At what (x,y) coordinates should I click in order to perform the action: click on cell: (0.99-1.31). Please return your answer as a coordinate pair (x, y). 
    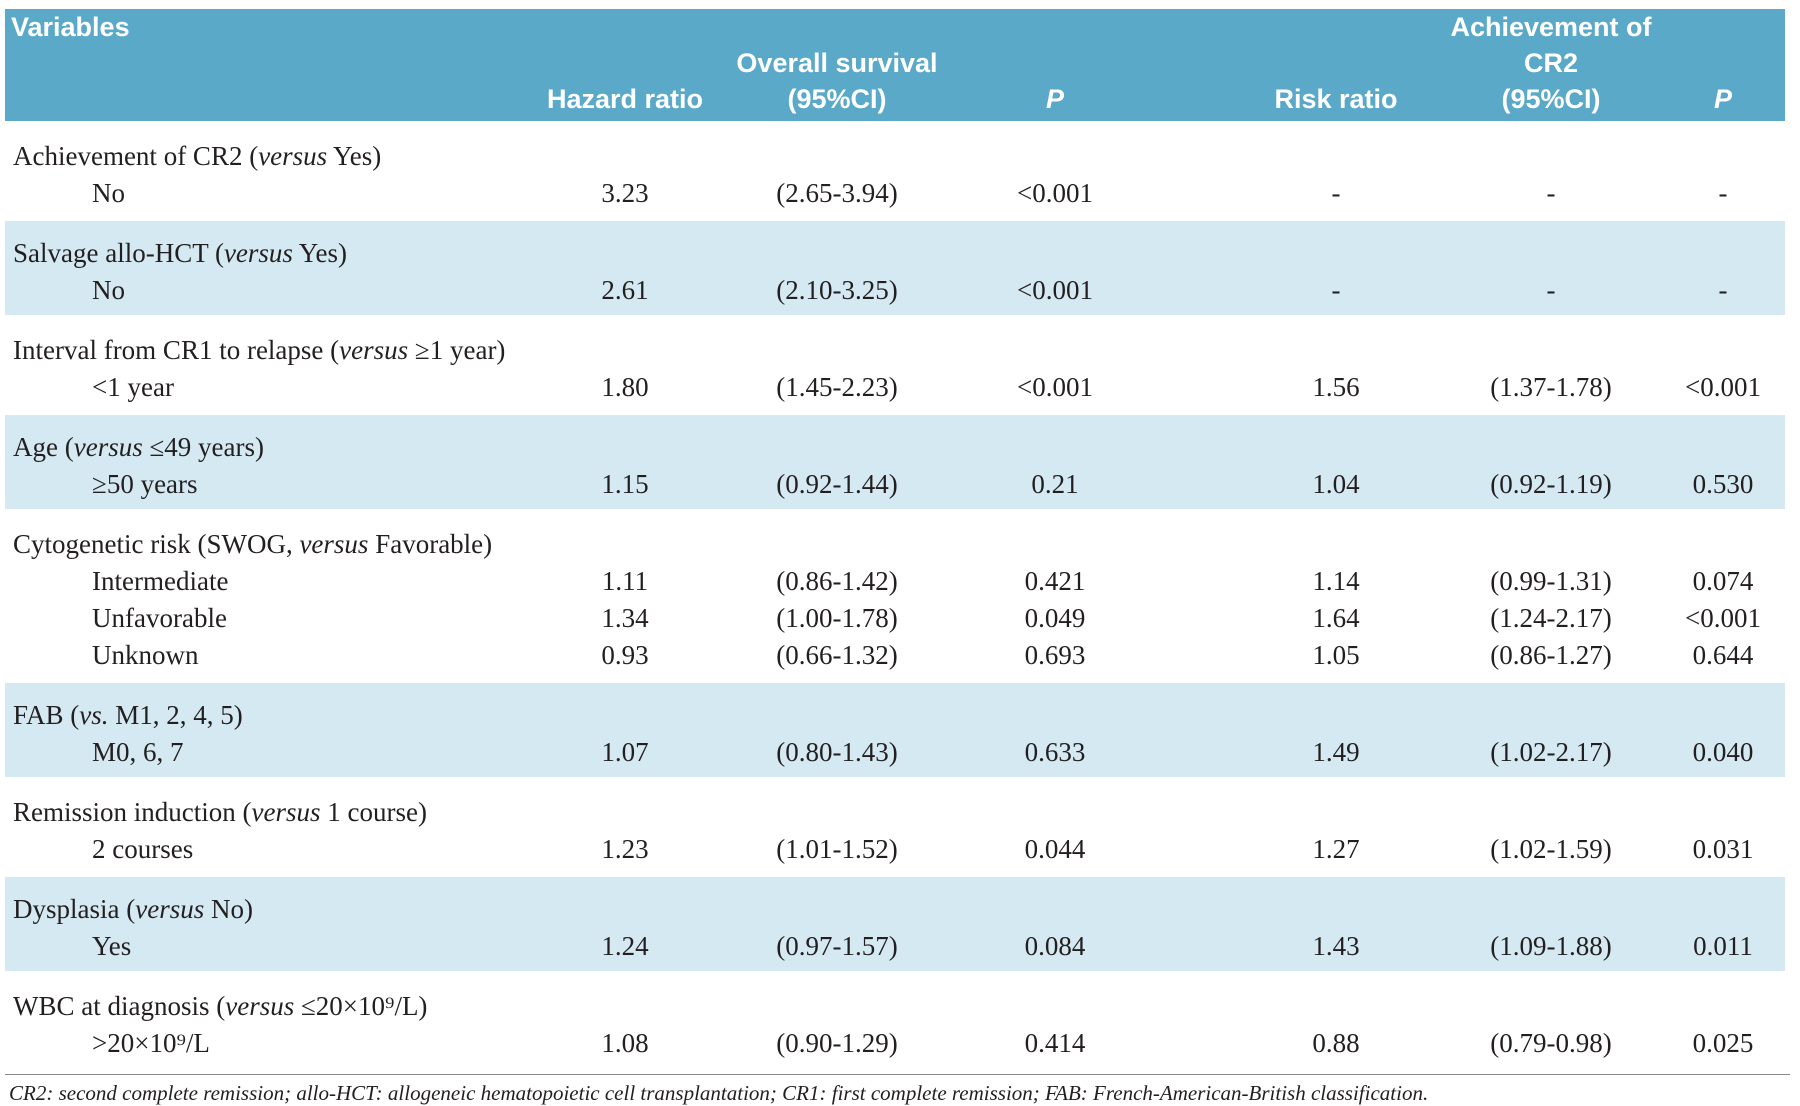
    Looking at the image, I should click on (1551, 581).